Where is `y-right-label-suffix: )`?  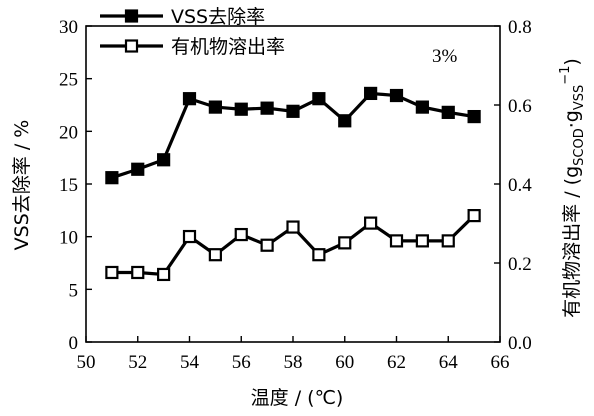
y-right-label-suffix: ) is located at coordinates (572, 61).